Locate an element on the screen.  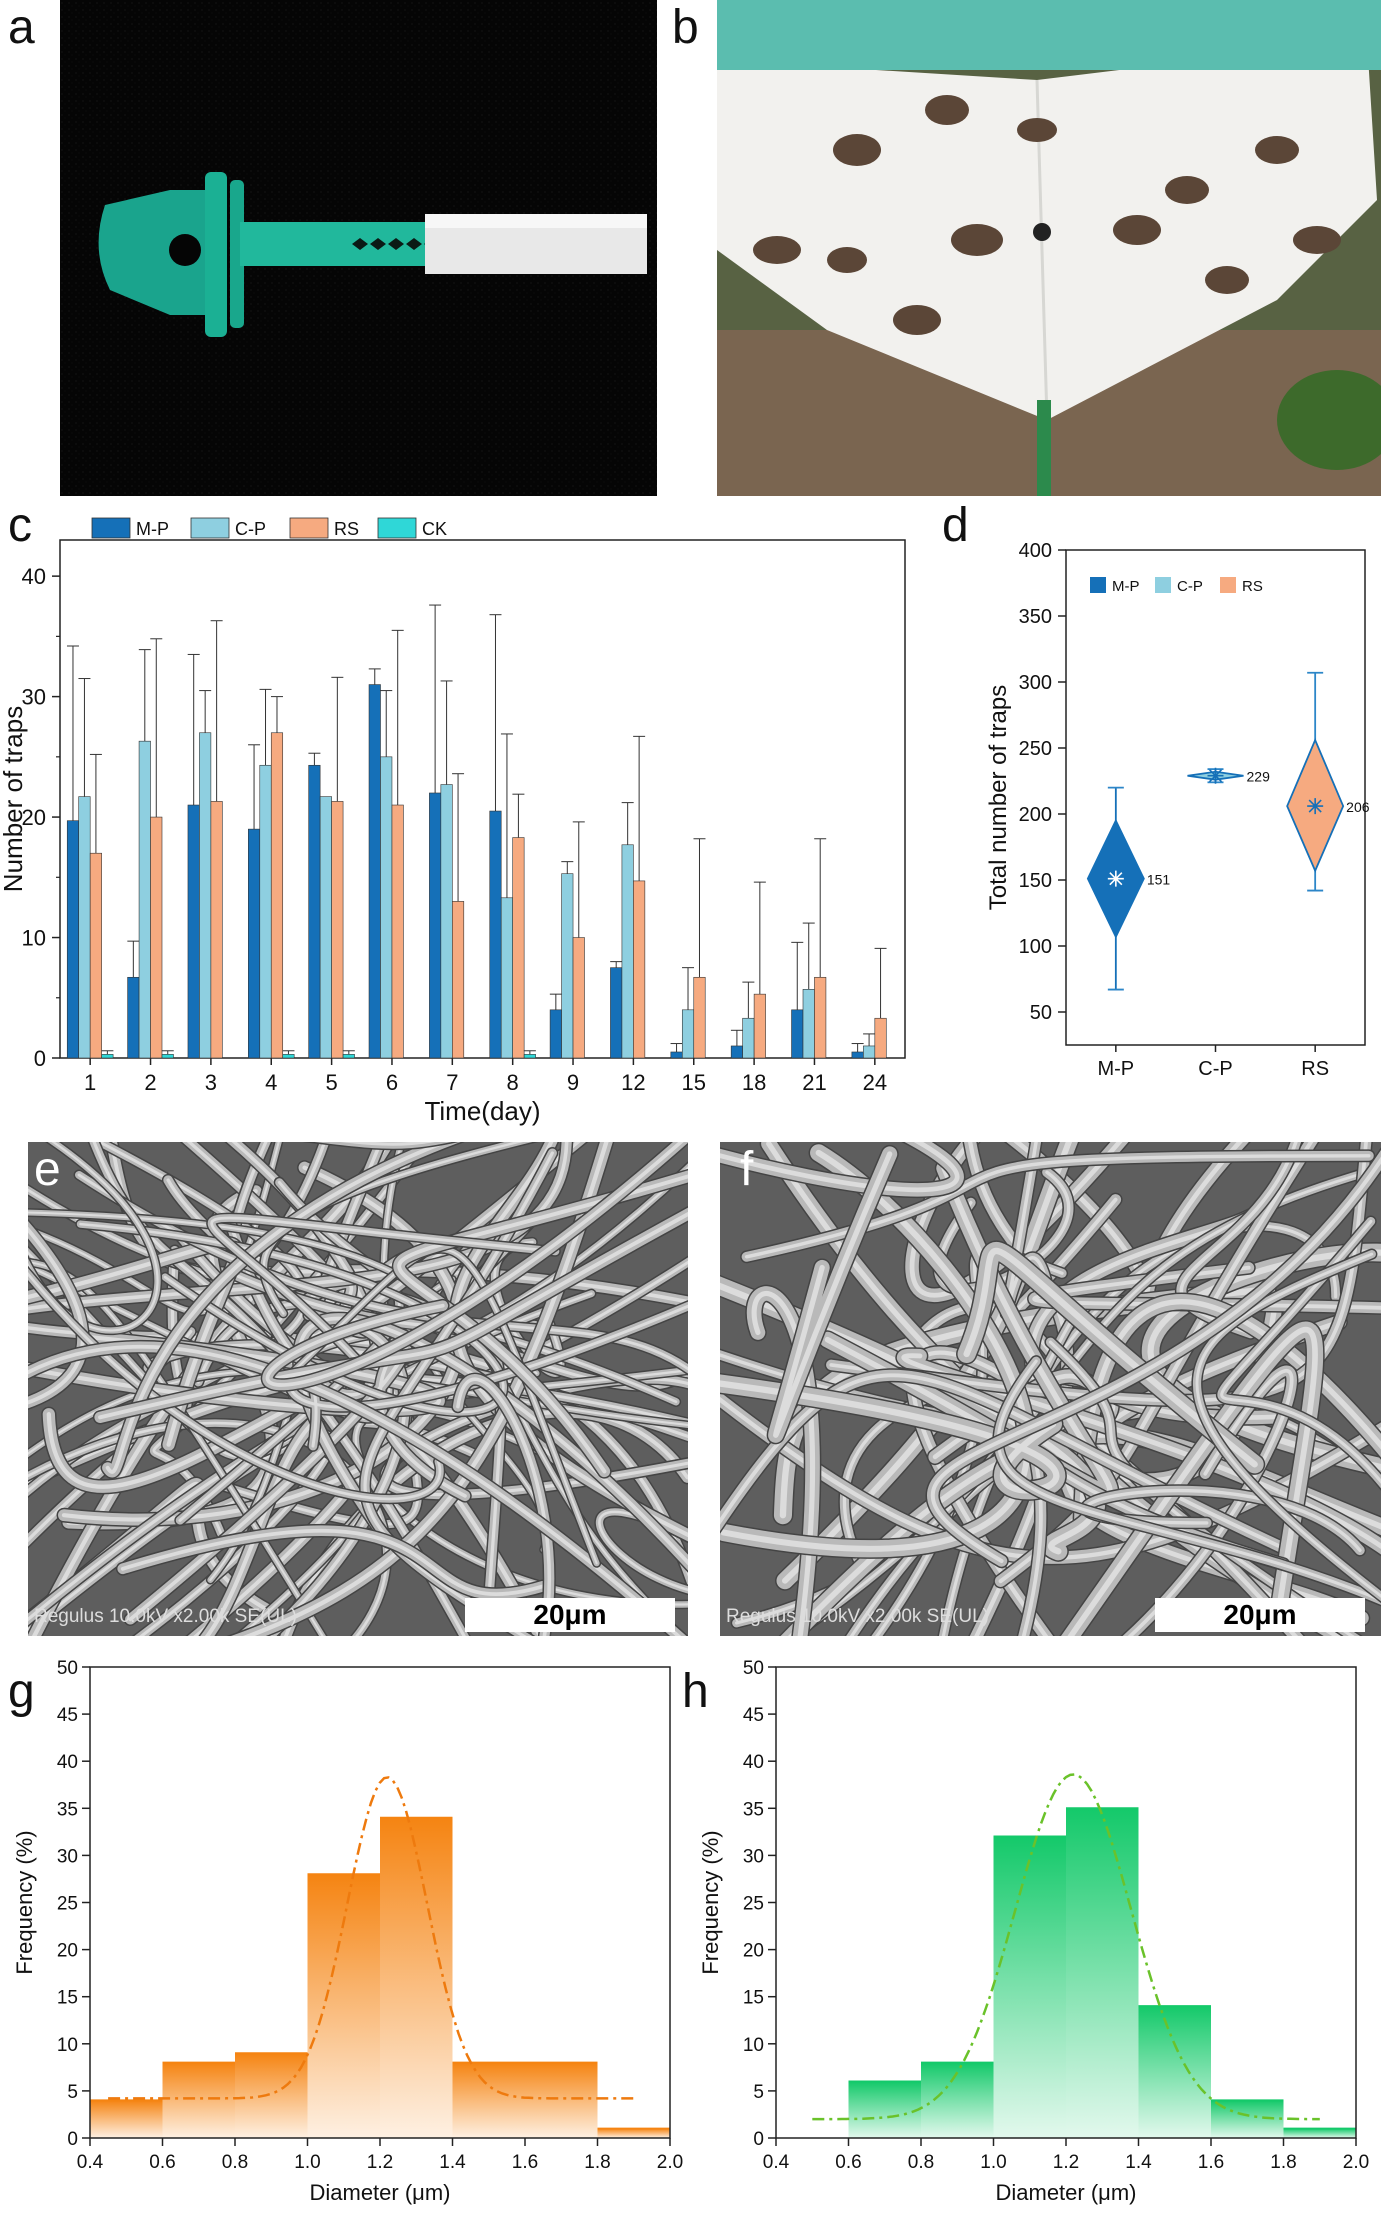
mean-label-c-p: 229 is located at coordinates (1259, 777).